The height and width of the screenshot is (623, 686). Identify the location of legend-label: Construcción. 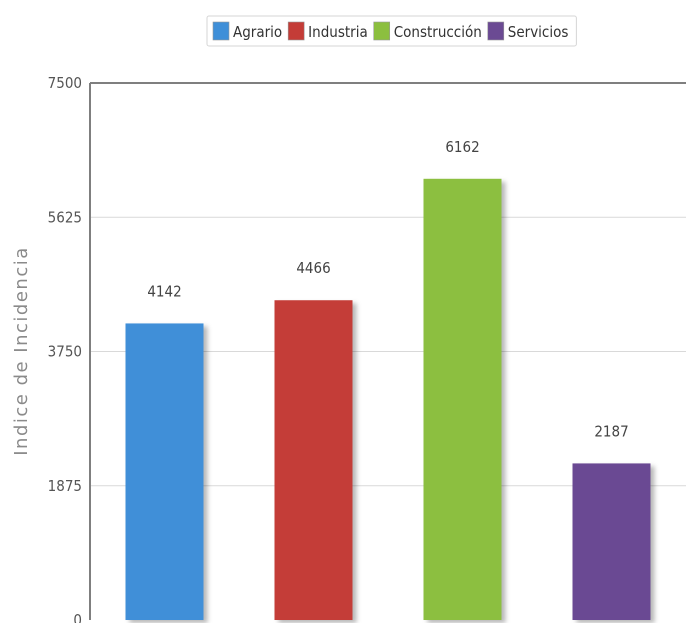
(438, 32).